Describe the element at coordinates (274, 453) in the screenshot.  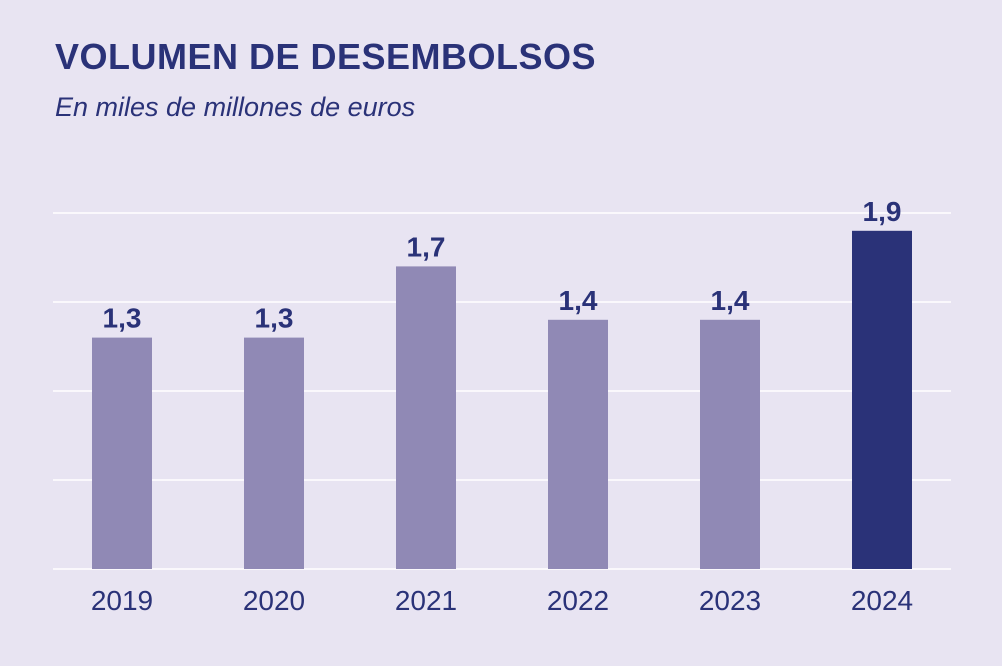
I see `bar-2020` at that location.